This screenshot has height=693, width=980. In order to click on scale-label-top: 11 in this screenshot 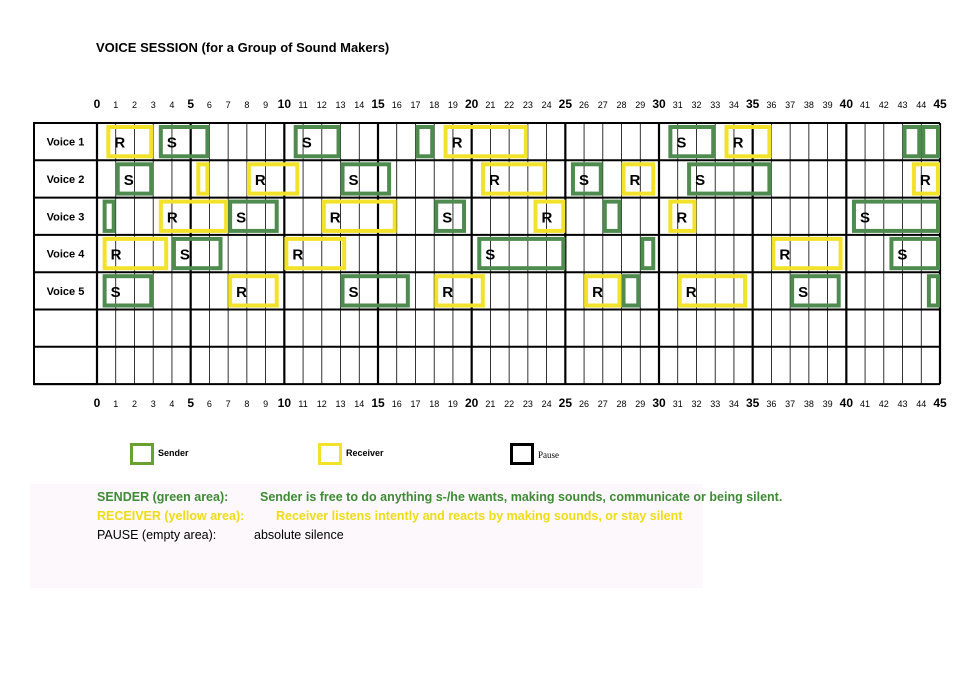, I will do `click(302, 105)`.